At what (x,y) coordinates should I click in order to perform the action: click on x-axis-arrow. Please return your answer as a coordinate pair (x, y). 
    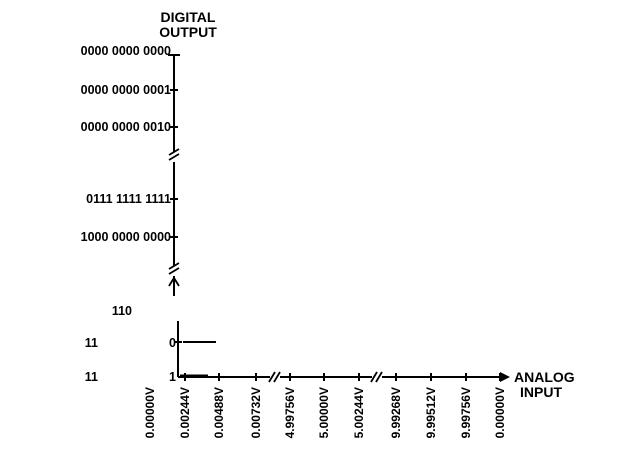
    Looking at the image, I should click on (505, 377).